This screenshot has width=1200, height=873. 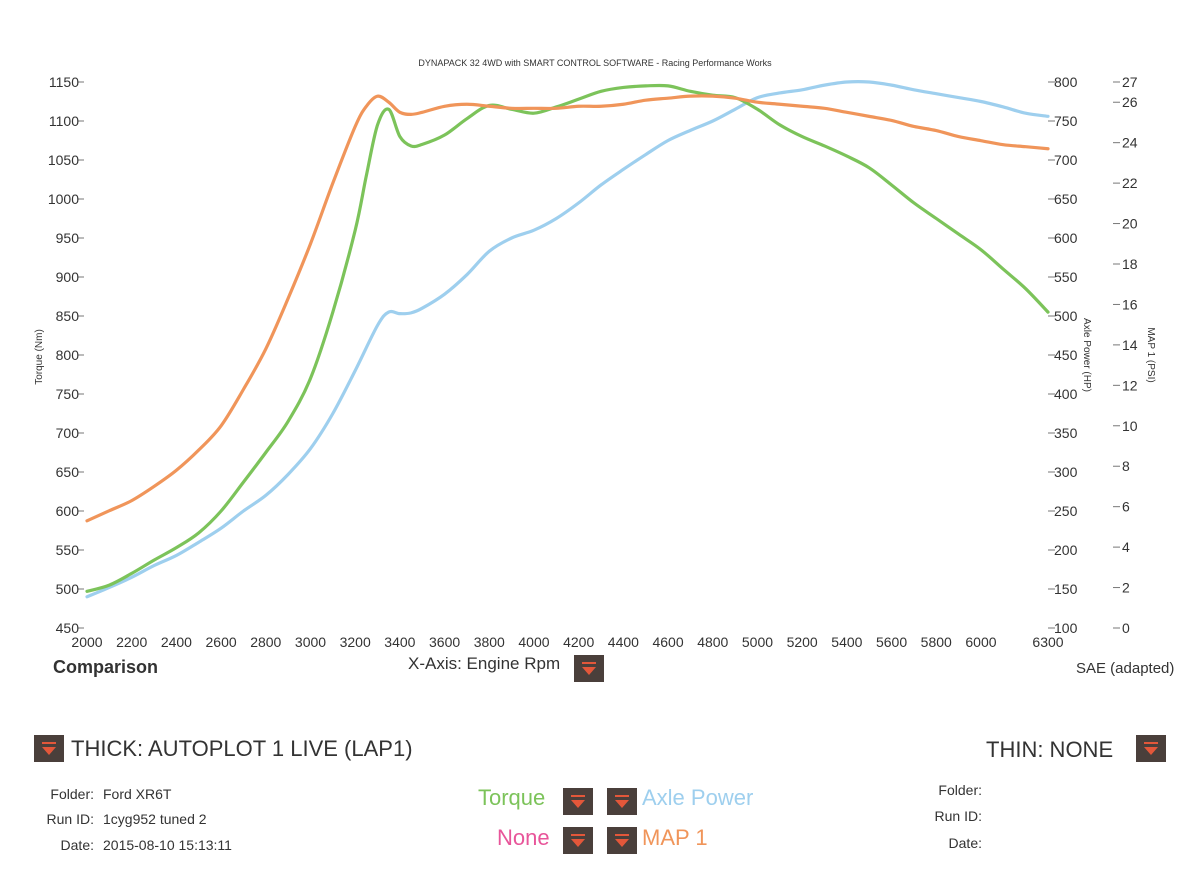 I want to click on left-tick-label: 700, so click(x=68, y=433).